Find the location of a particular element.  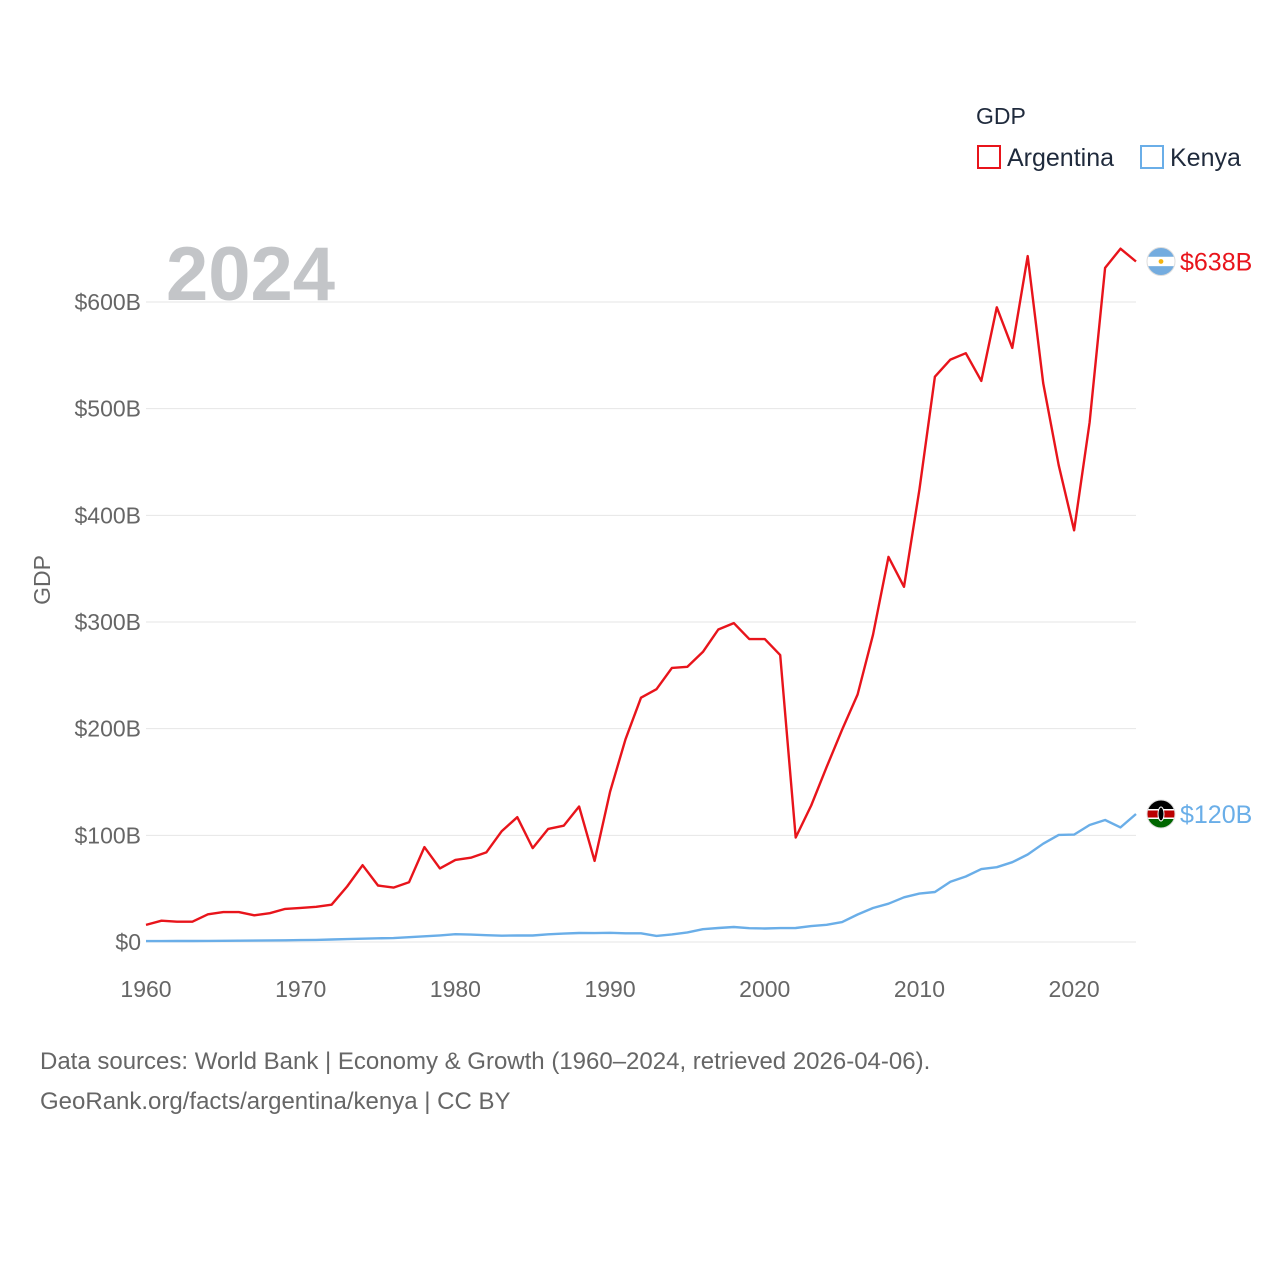

end-value-label-argentina: $638B is located at coordinates (1216, 262).